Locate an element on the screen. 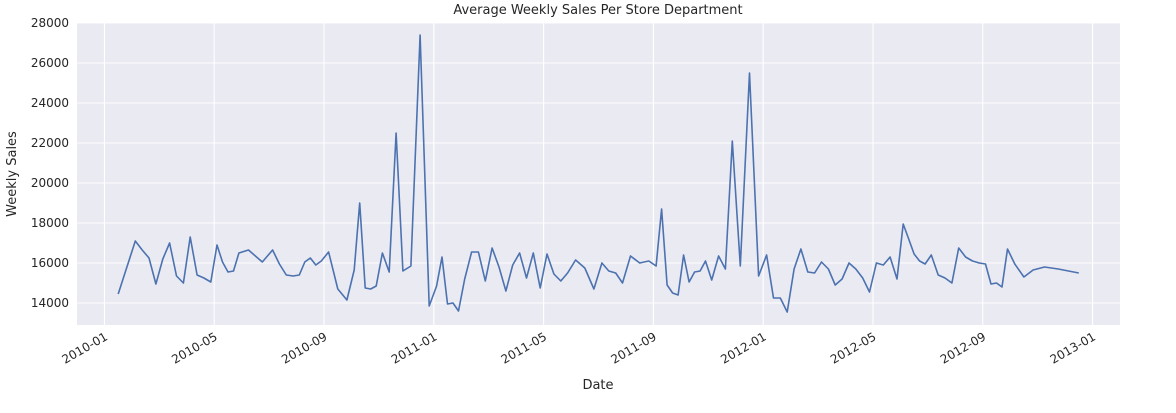 Image resolution: width=1176 pixels, height=413 pixels. x-tick-label: 2010-01 is located at coordinates (85, 347).